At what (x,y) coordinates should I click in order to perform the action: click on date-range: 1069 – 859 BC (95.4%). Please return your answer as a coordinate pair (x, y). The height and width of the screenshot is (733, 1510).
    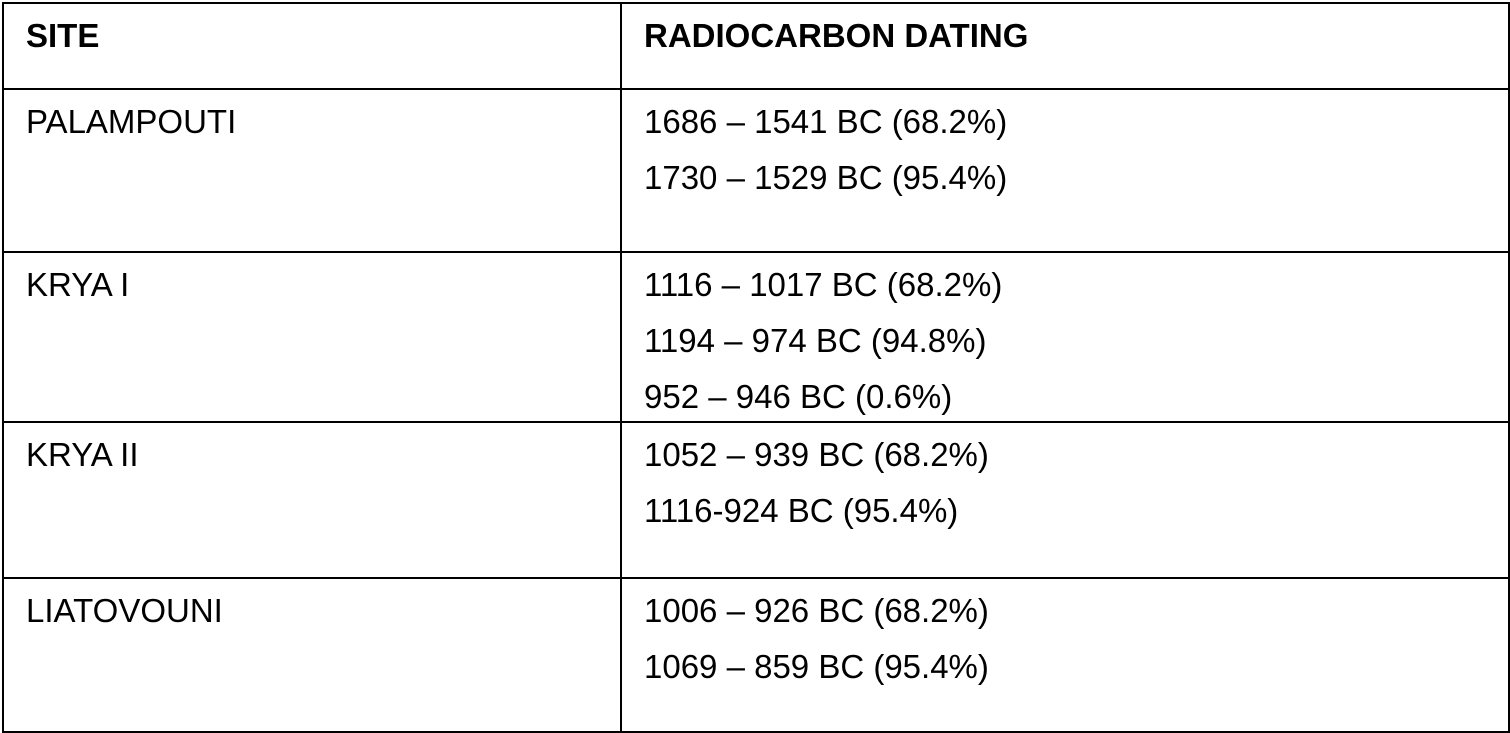
    Looking at the image, I should click on (816, 666).